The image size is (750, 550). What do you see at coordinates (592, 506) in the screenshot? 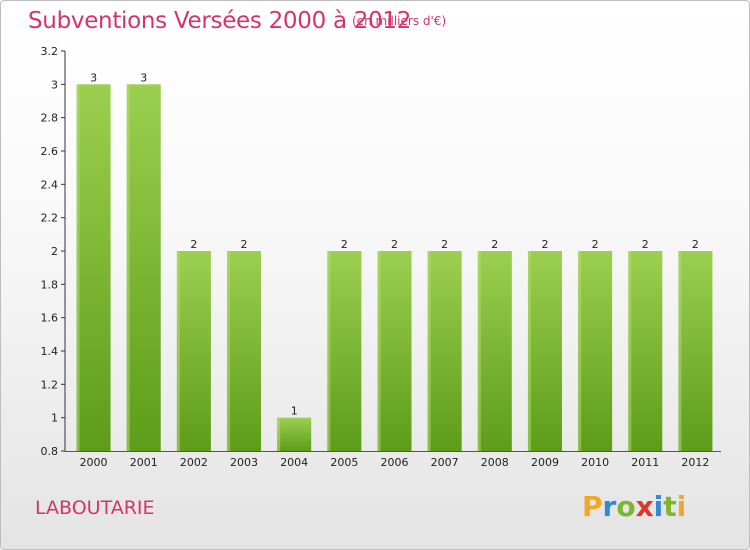
I see `logo-letter: P` at bounding box center [592, 506].